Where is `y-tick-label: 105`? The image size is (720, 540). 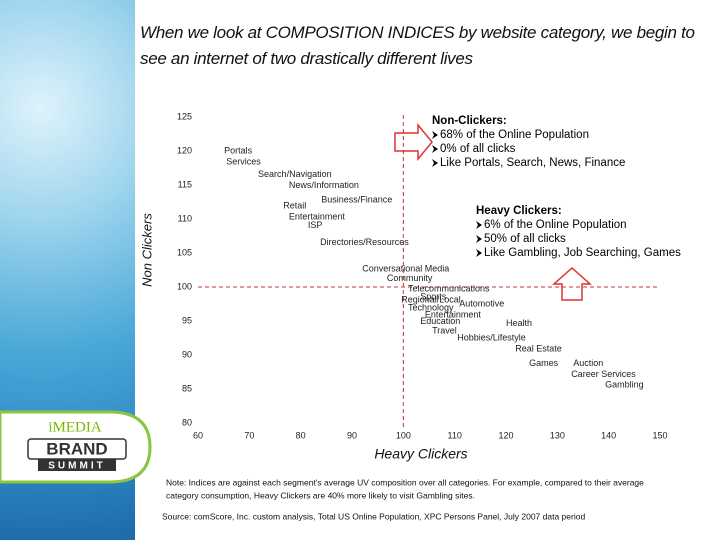 y-tick-label: 105 is located at coordinates (184, 252).